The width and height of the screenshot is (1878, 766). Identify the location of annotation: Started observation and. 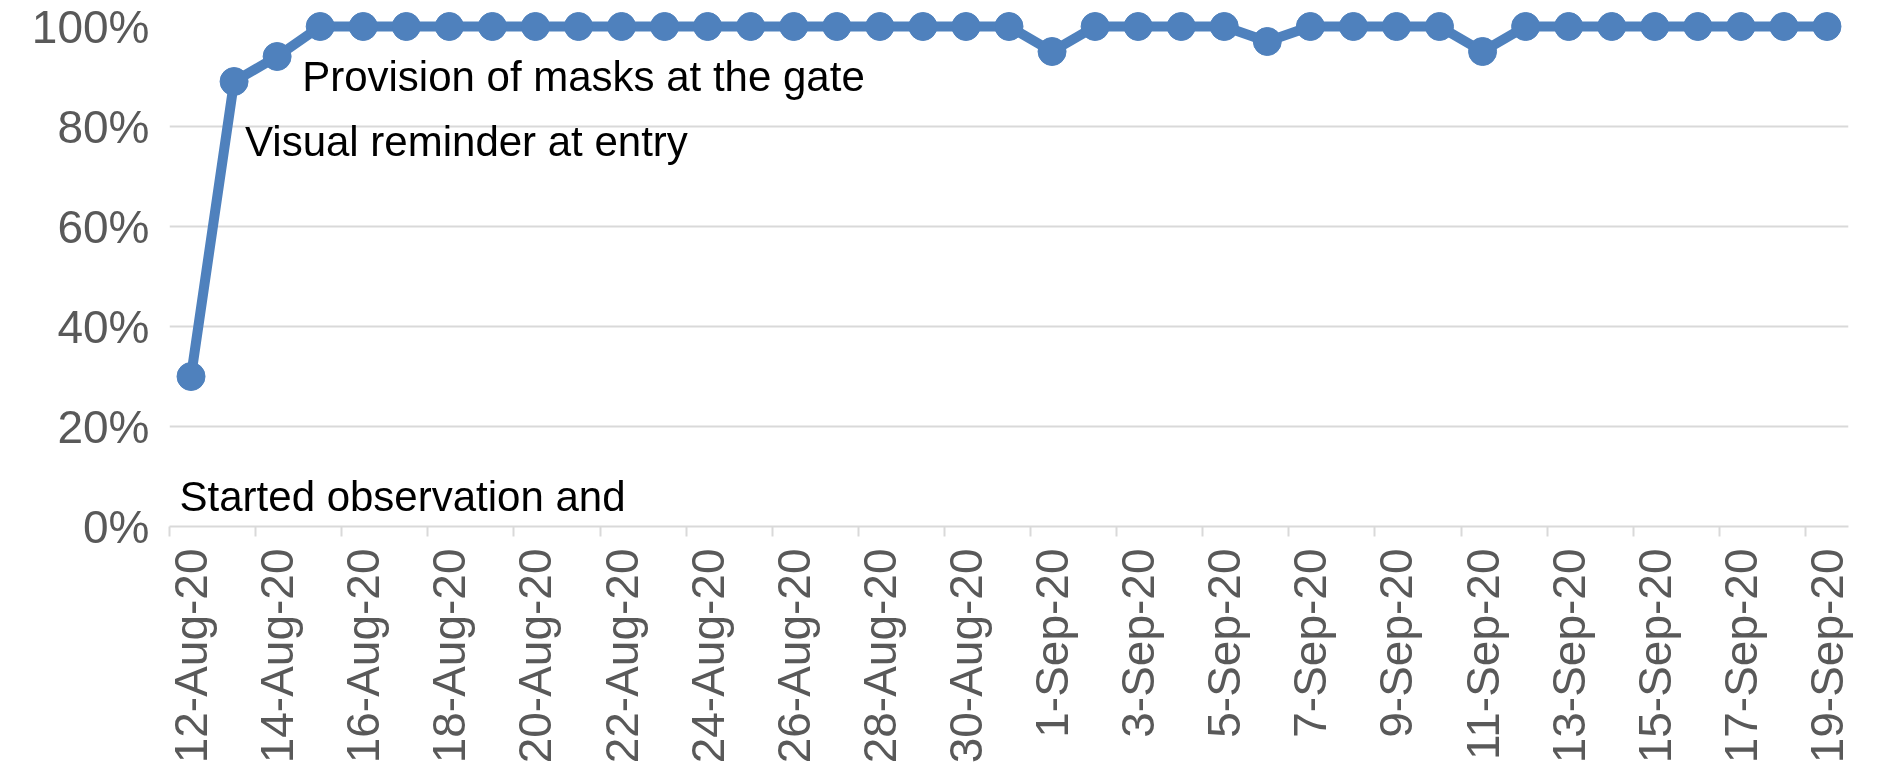
(402, 496).